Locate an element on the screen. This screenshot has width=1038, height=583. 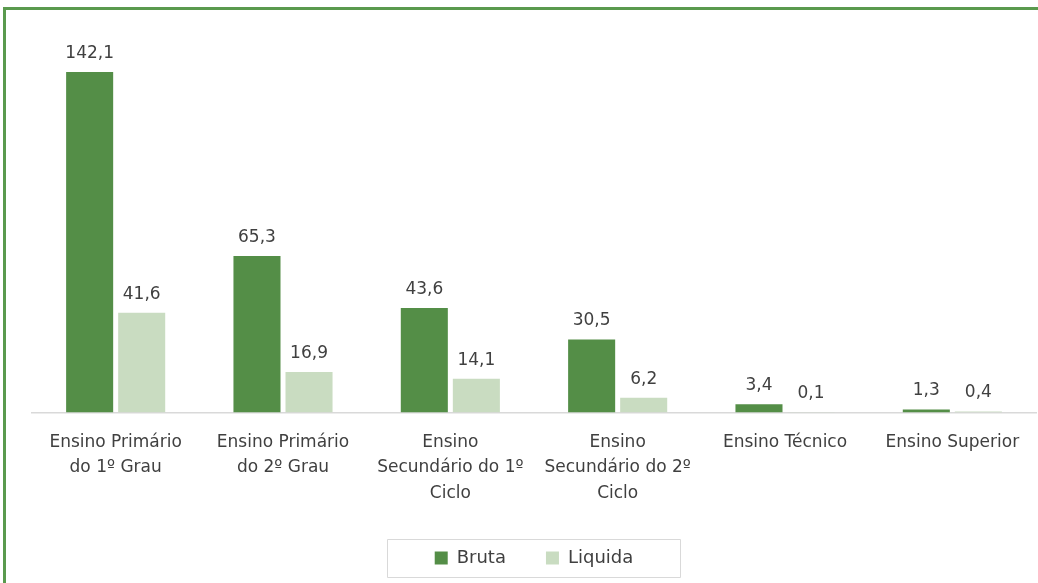
data-label: 14,1 is located at coordinates (476, 358).